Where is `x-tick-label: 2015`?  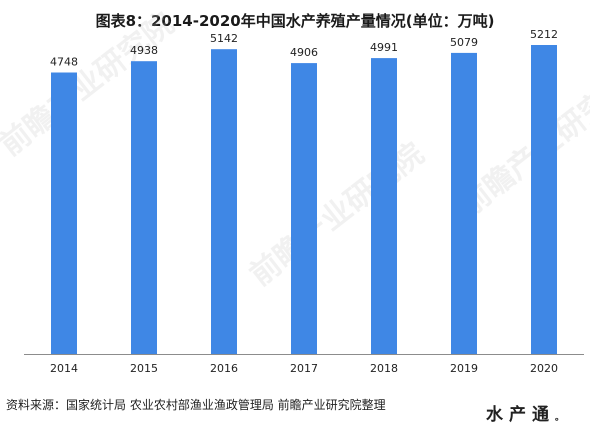 x-tick-label: 2015 is located at coordinates (144, 368).